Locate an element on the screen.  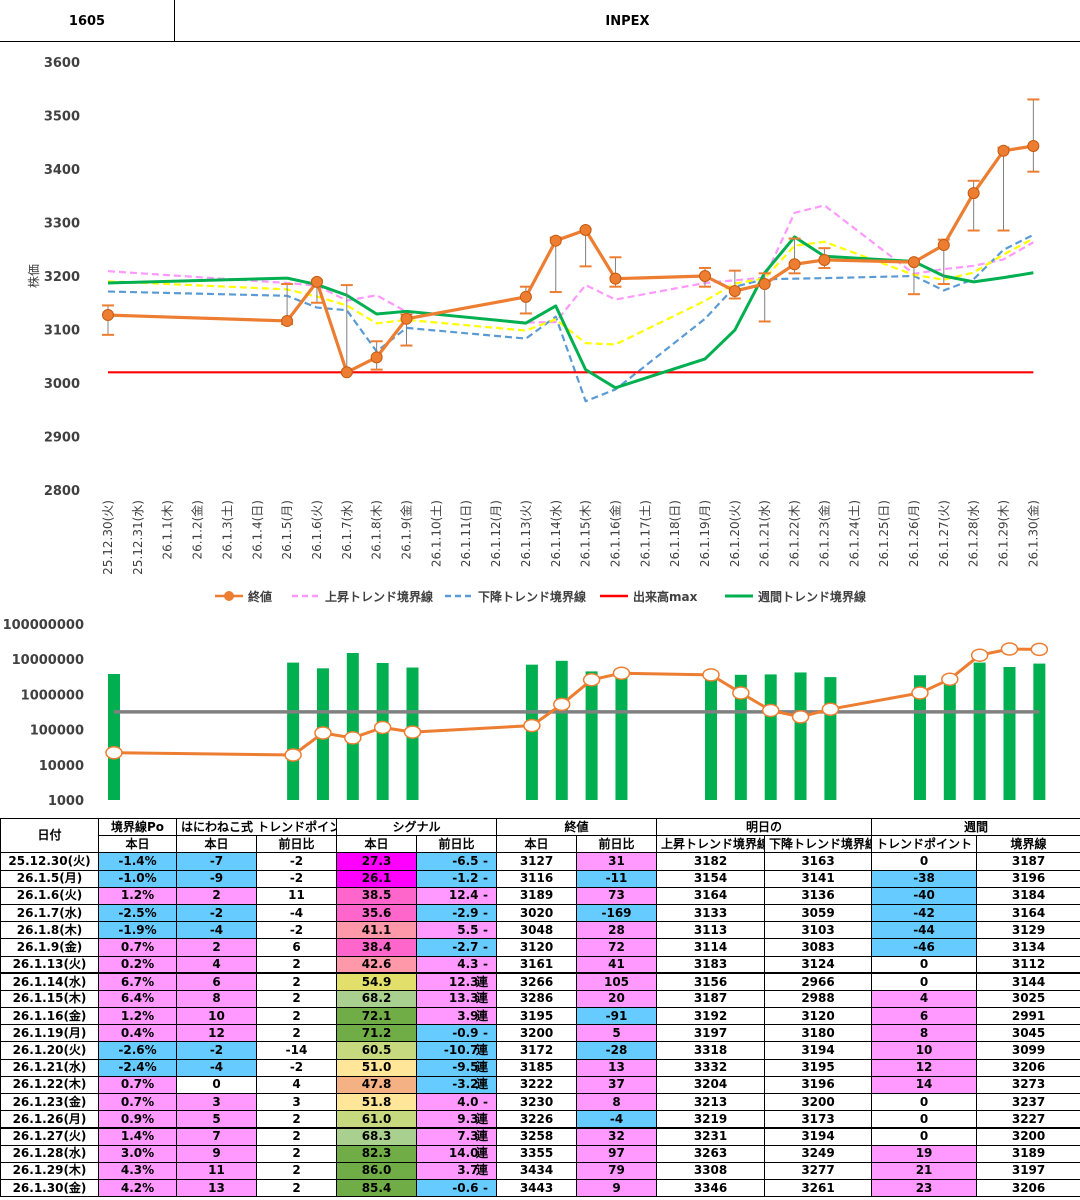
cell-close-change: -28 is located at coordinates (617, 1050).